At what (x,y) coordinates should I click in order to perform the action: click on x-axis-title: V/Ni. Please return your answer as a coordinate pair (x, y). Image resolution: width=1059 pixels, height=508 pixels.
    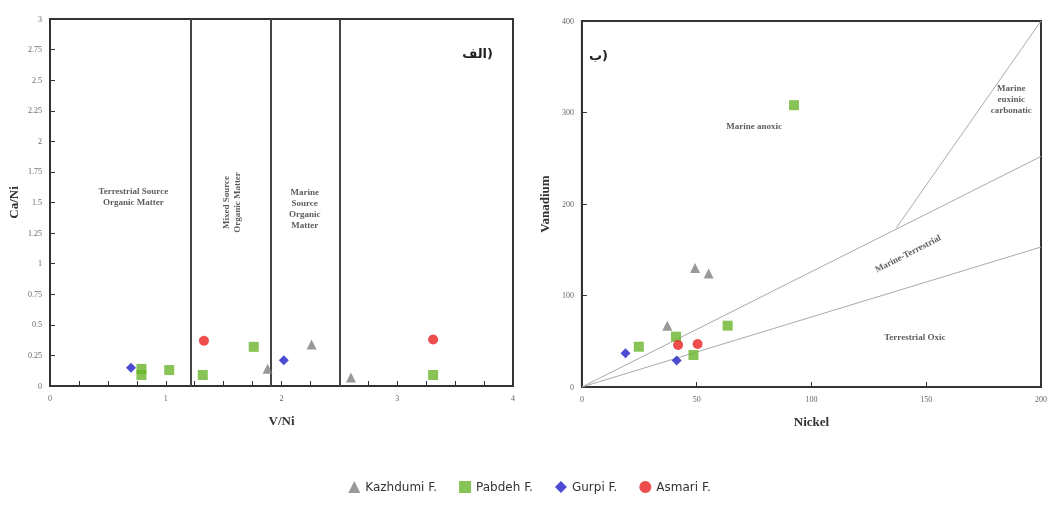
    Looking at the image, I should click on (281, 420).